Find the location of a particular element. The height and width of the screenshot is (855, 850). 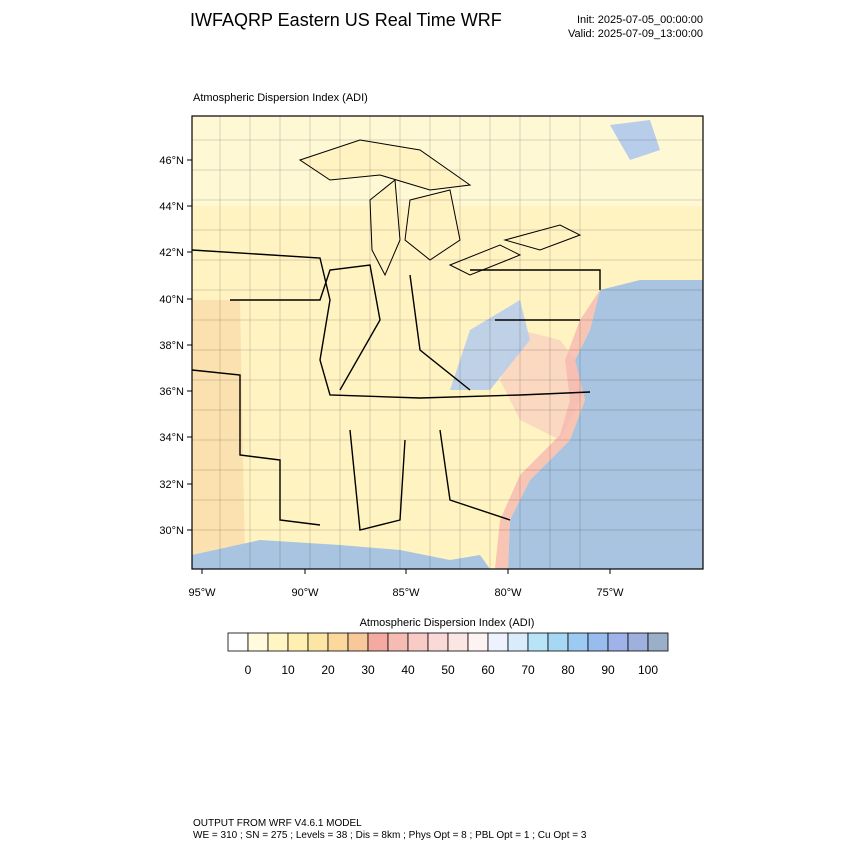

lon-labels: 95°W 90°W 85°W 80°W 75°W is located at coordinates (406, 593).